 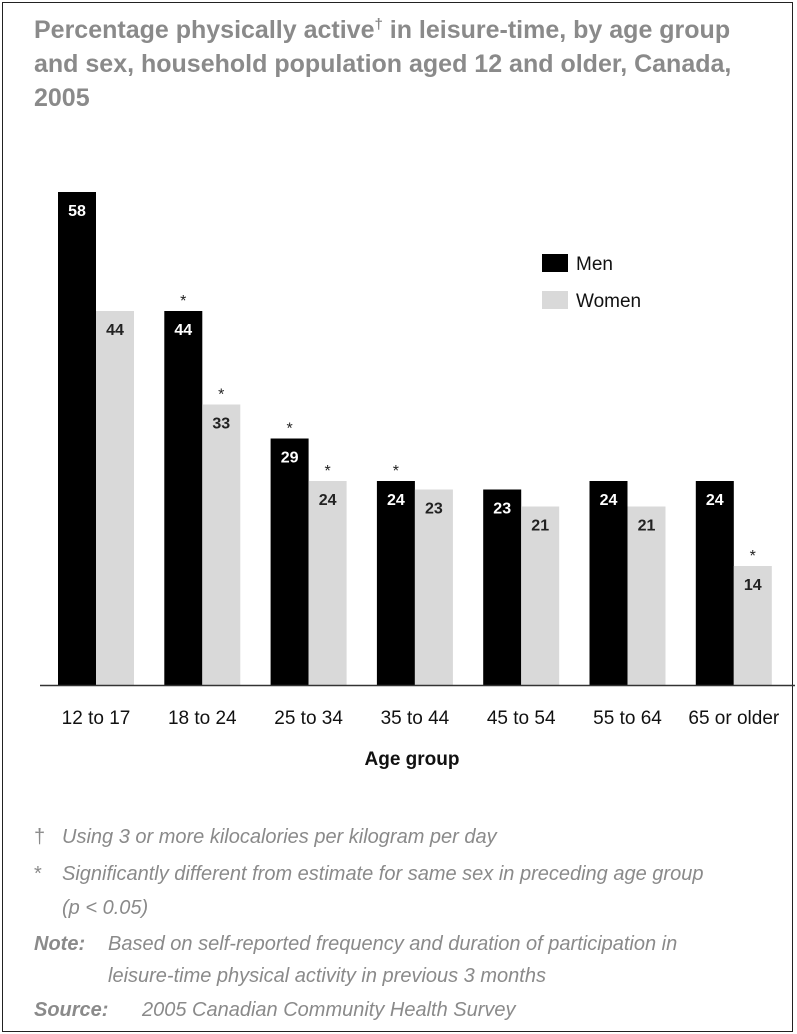 I want to click on x-tick-label-3: 35 to 44, so click(x=415, y=718).